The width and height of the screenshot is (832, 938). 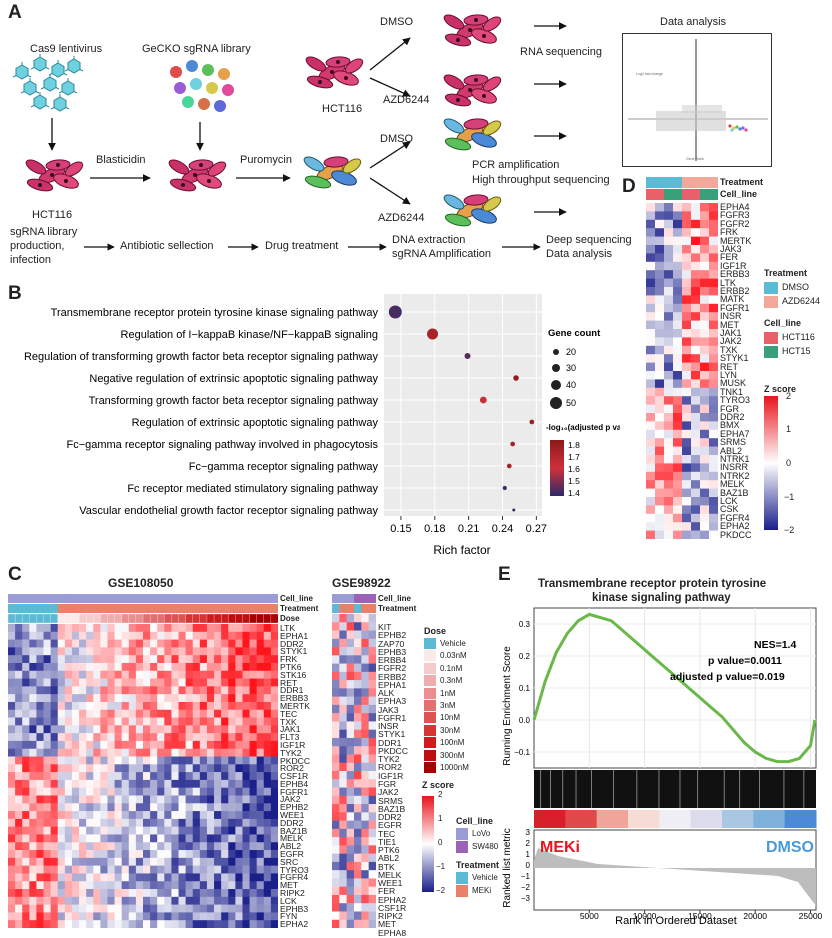 What do you see at coordinates (481, 833) in the screenshot?
I see `lovo-label: LoVo` at bounding box center [481, 833].